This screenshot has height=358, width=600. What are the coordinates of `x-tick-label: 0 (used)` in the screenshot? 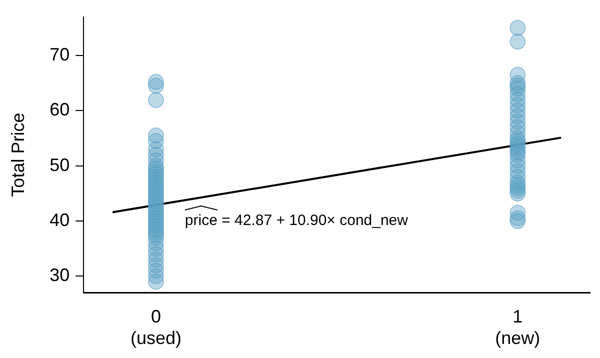 It's located at (156, 327).